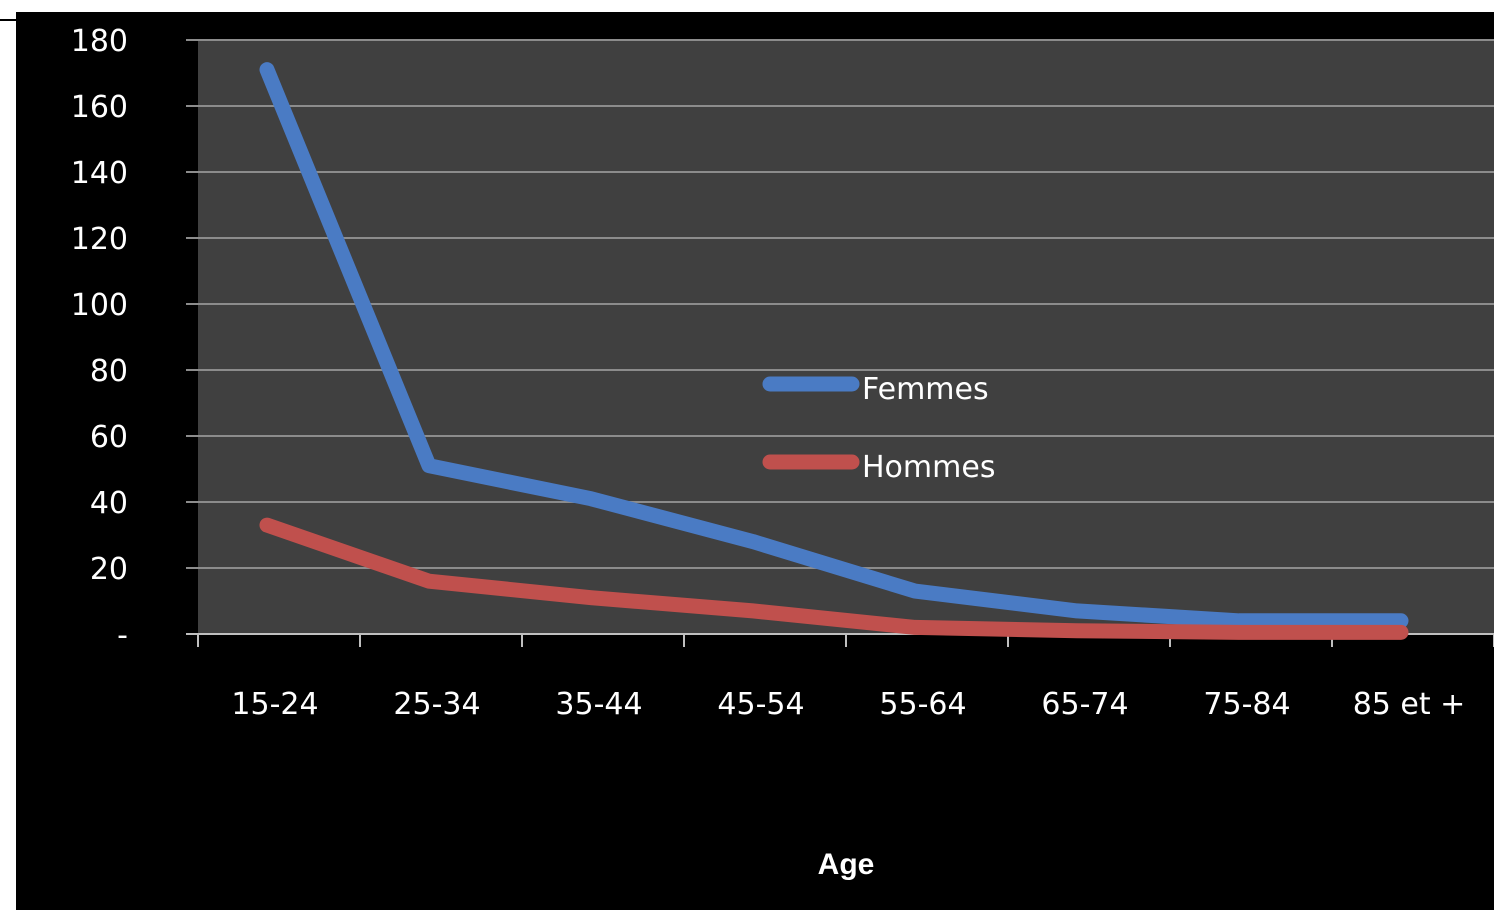  Describe the element at coordinates (922, 704) in the screenshot. I see `x-tick-label: 55-64` at that location.